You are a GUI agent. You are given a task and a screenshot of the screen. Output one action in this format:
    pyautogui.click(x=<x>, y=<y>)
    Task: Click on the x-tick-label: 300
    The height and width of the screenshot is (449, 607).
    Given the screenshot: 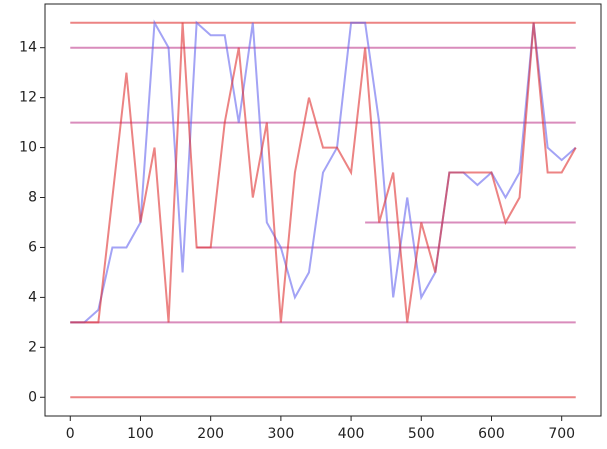 What is the action you would take?
    pyautogui.click(x=281, y=434)
    